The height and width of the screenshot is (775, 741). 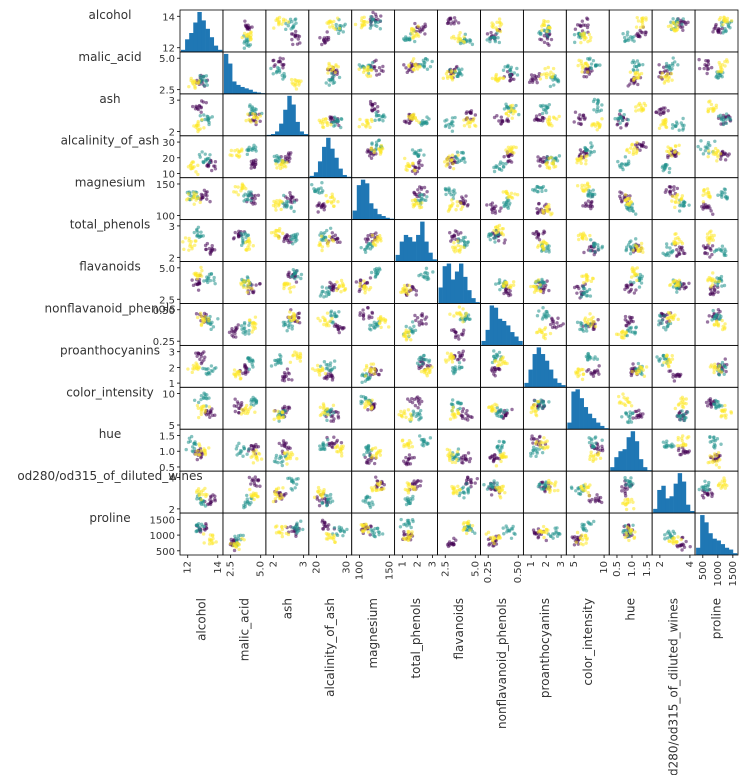 I want to click on row-label: proanthocyanins, so click(x=110, y=350).